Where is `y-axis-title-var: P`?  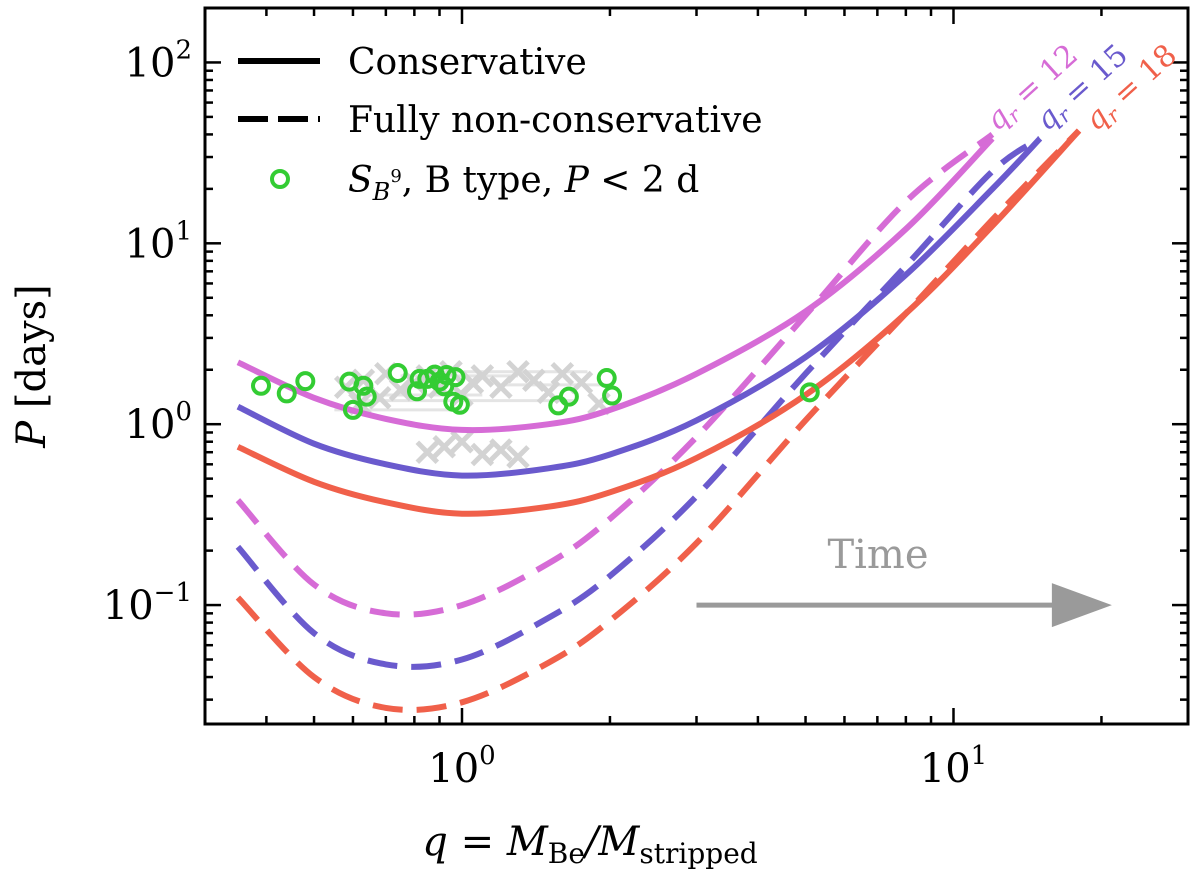 y-axis-title-var: P is located at coordinates (32, 434).